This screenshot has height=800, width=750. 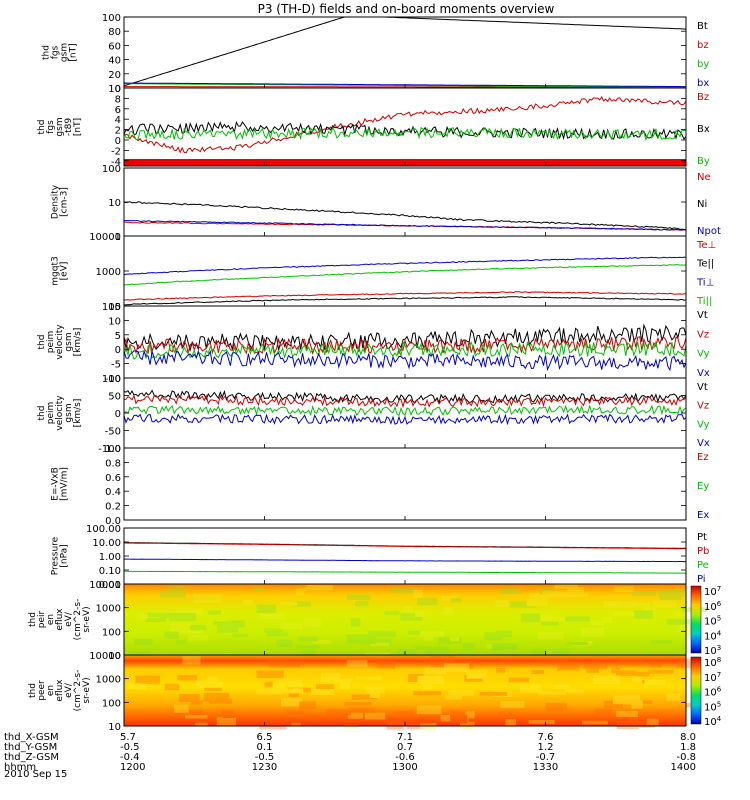 What do you see at coordinates (703, 161) in the screenshot?
I see `legend-By: By` at bounding box center [703, 161].